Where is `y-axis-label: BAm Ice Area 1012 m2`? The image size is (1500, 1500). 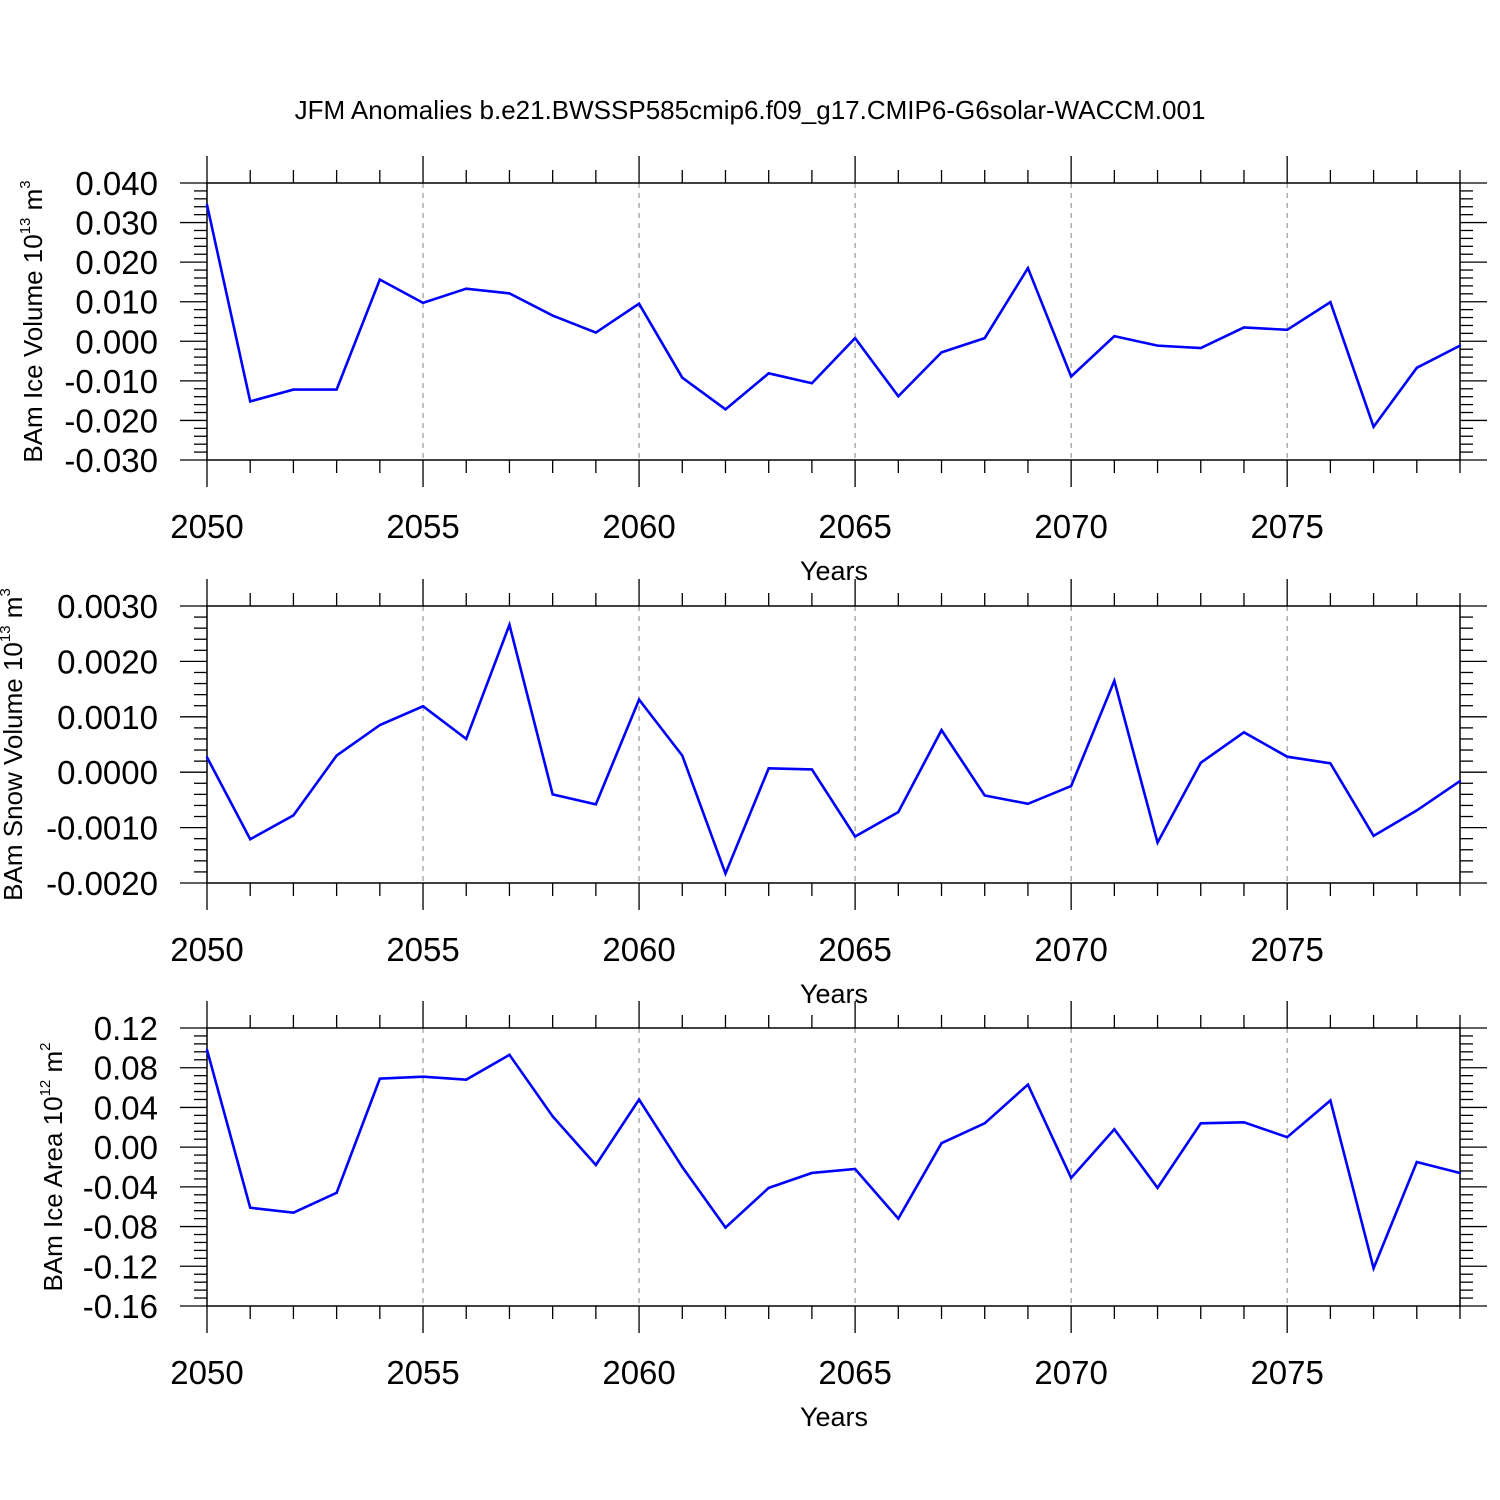 y-axis-label: BAm Ice Area 1012 m2 is located at coordinates (52, 1166).